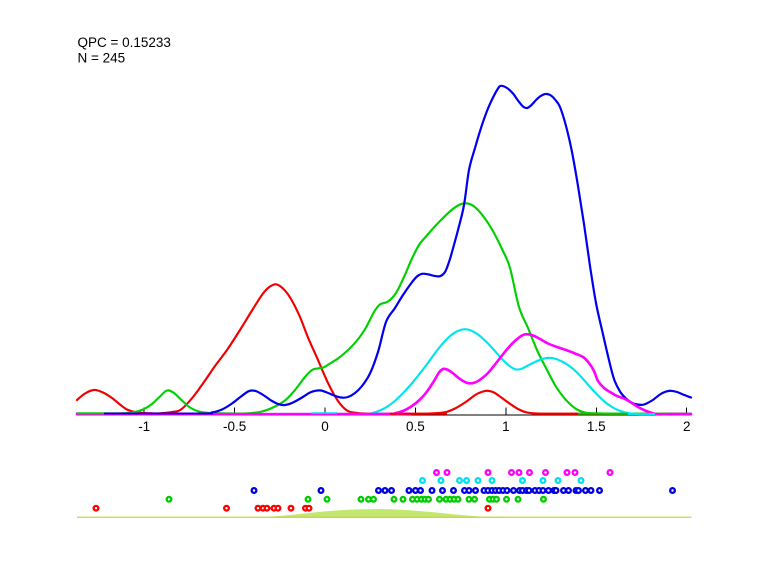  Describe the element at coordinates (234, 426) in the screenshot. I see `svg-text: -0.5` at that location.